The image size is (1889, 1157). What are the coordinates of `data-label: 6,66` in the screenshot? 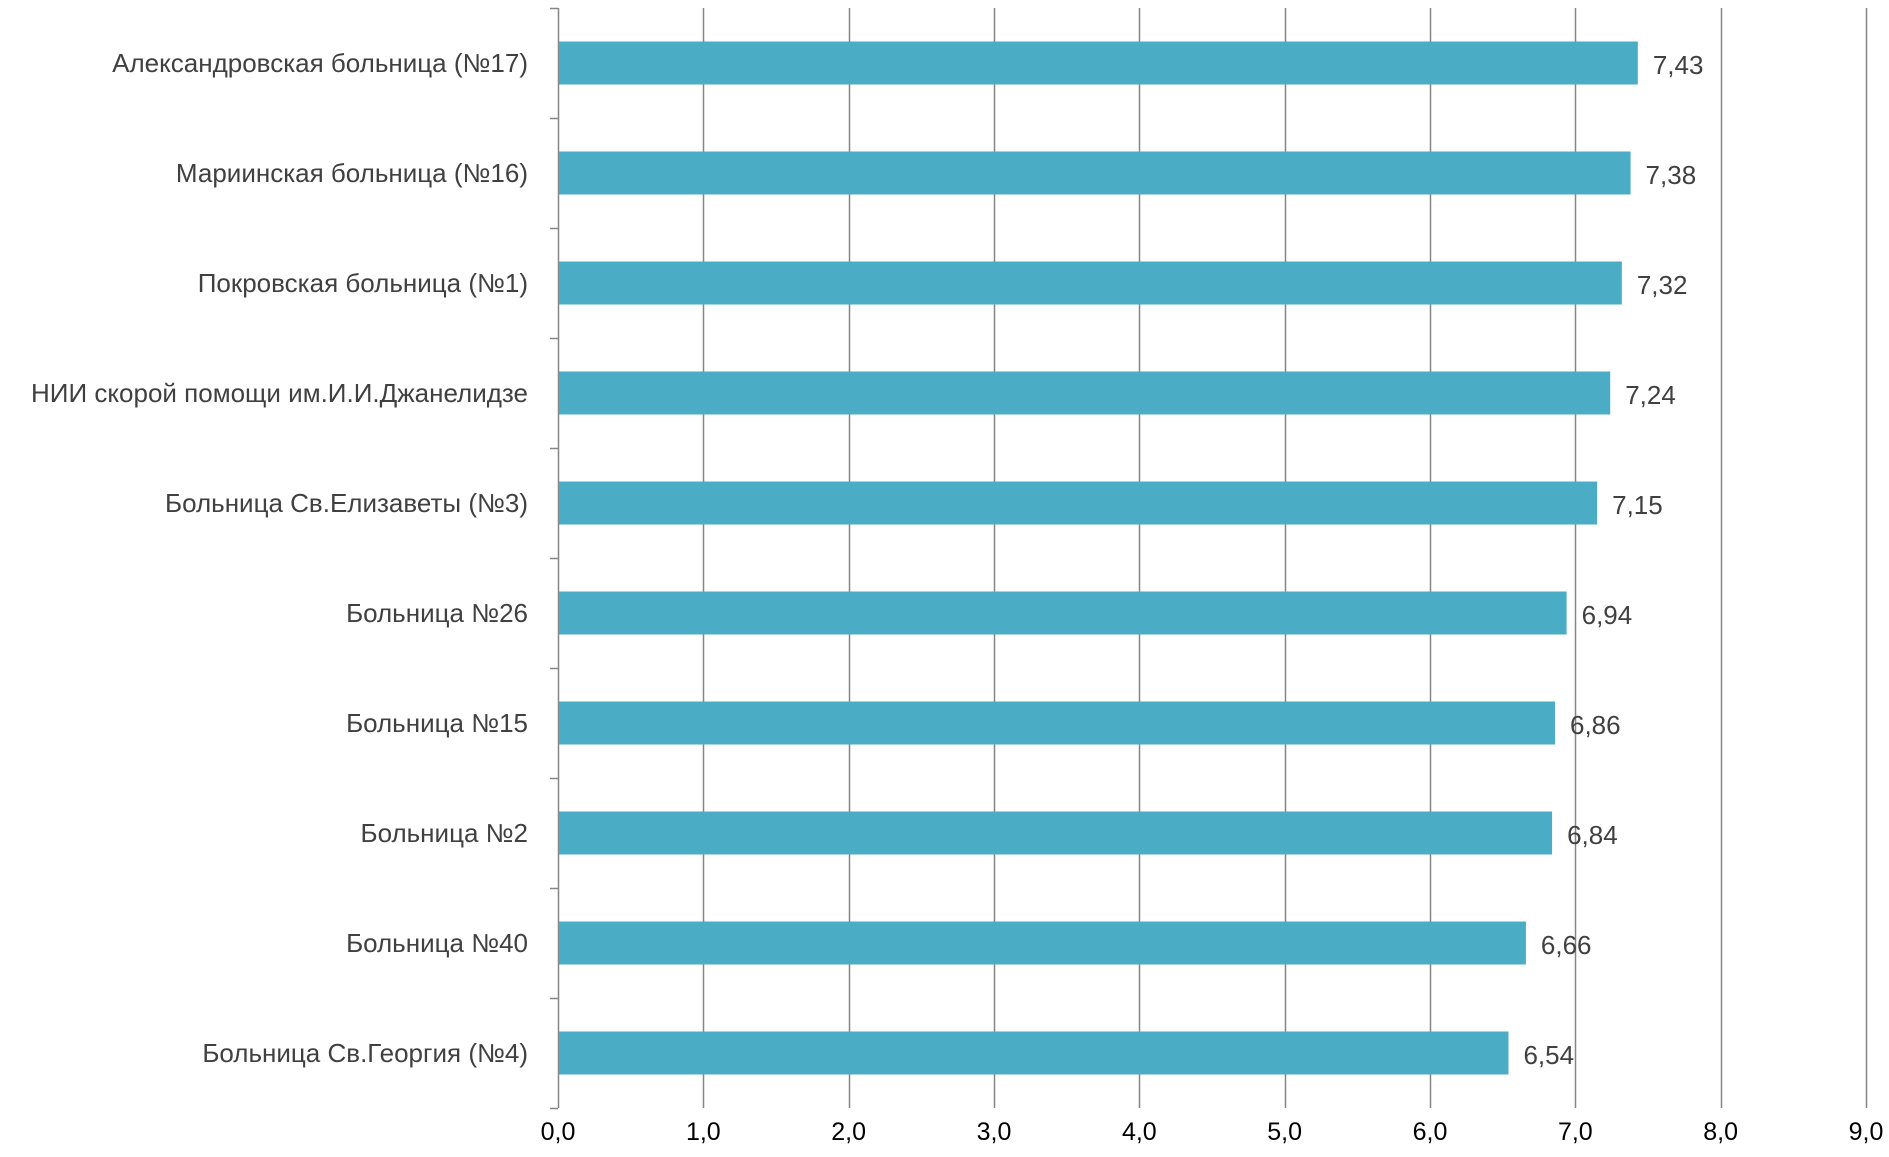 It's located at (1566, 945).